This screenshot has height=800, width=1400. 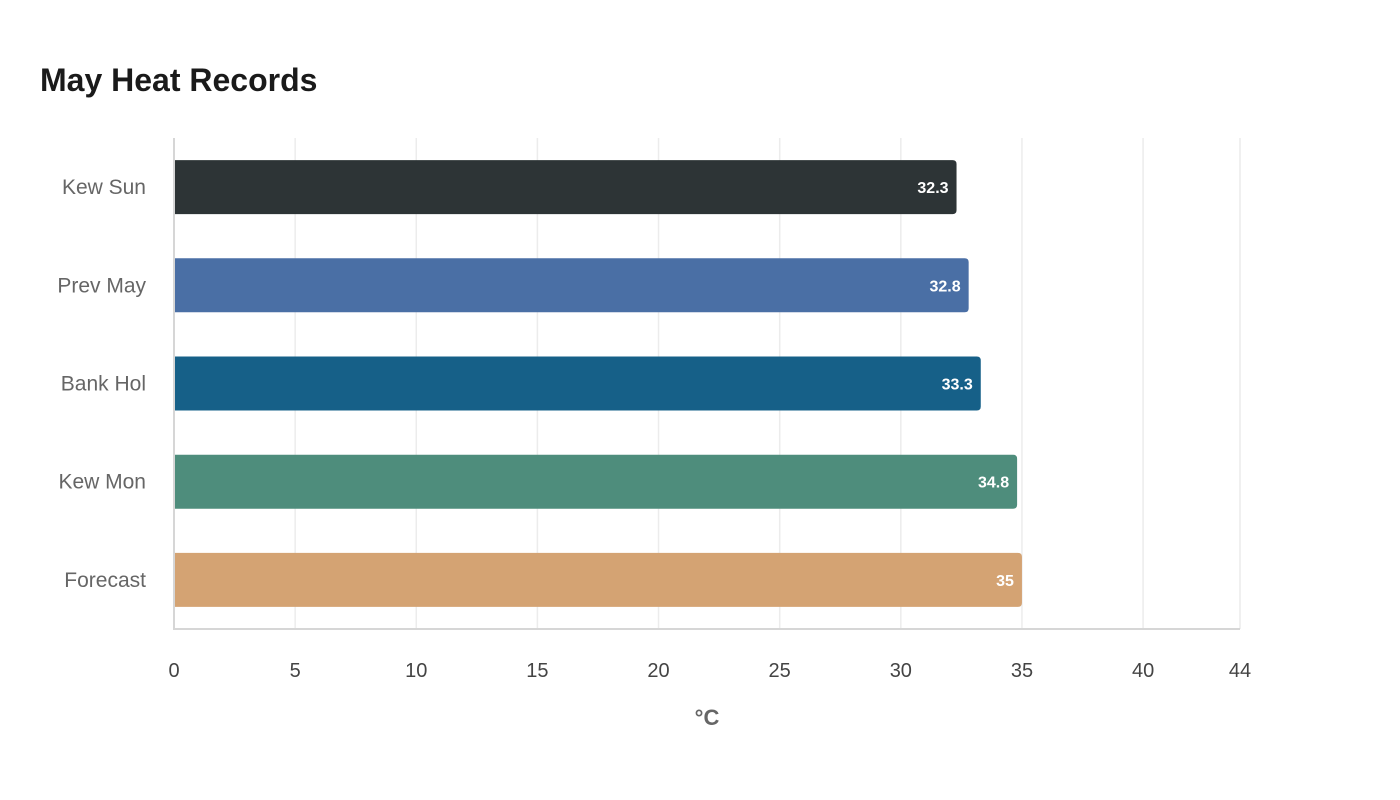 I want to click on chart-title: May Heat Records, so click(x=179, y=80).